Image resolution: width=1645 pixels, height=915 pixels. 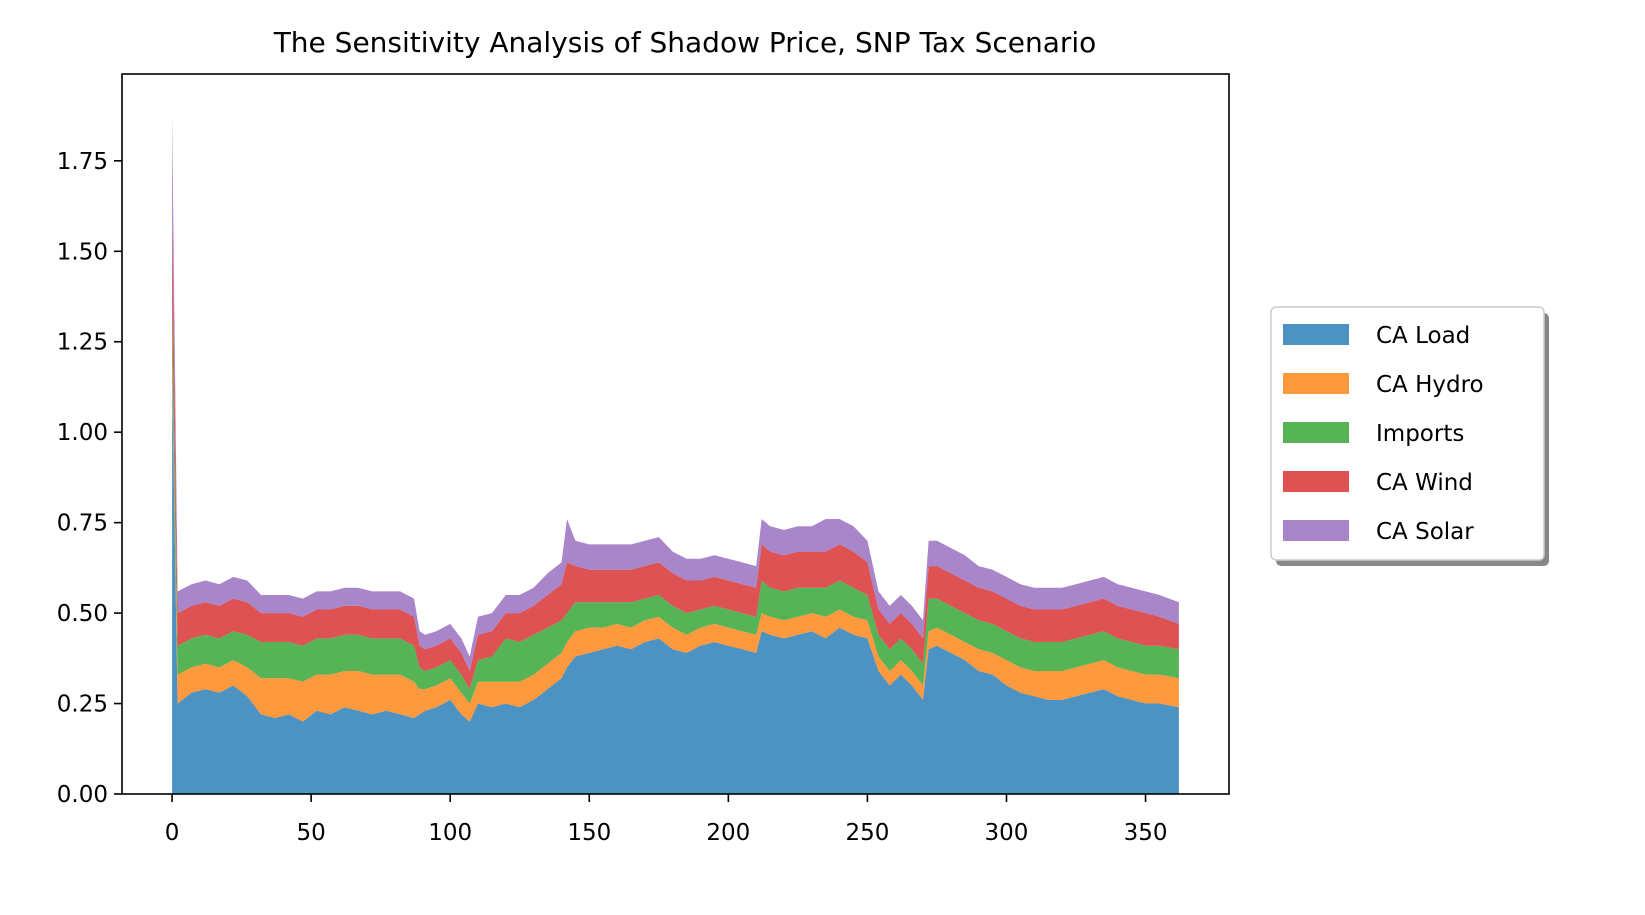 What do you see at coordinates (82, 162) in the screenshot?
I see `y-tick-label: 1.75` at bounding box center [82, 162].